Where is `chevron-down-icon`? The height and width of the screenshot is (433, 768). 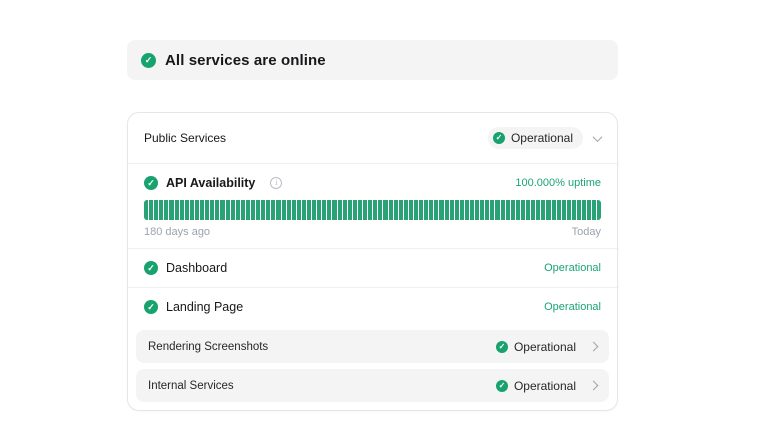 chevron-down-icon is located at coordinates (597, 136).